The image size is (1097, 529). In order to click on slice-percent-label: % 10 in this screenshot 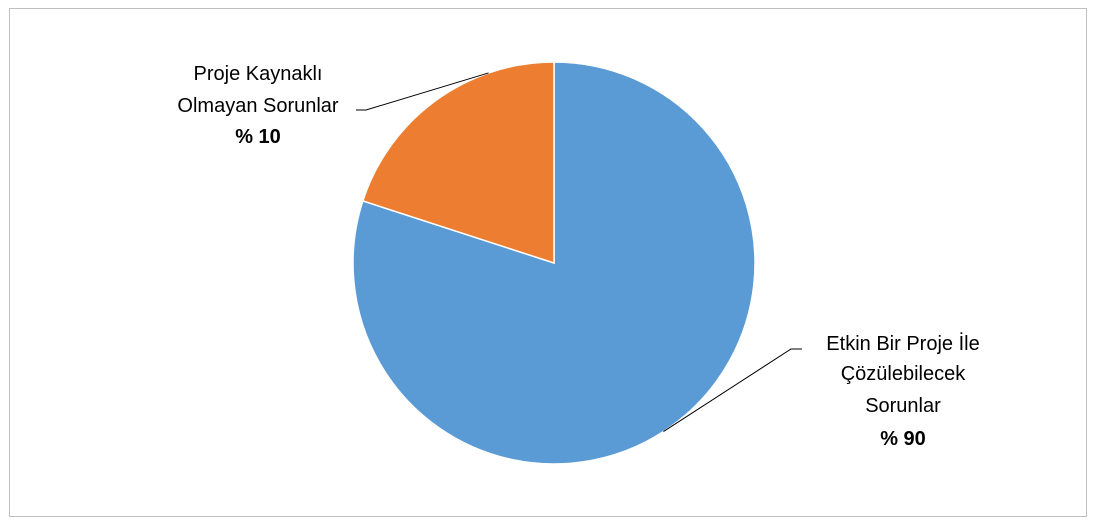, I will do `click(258, 137)`.